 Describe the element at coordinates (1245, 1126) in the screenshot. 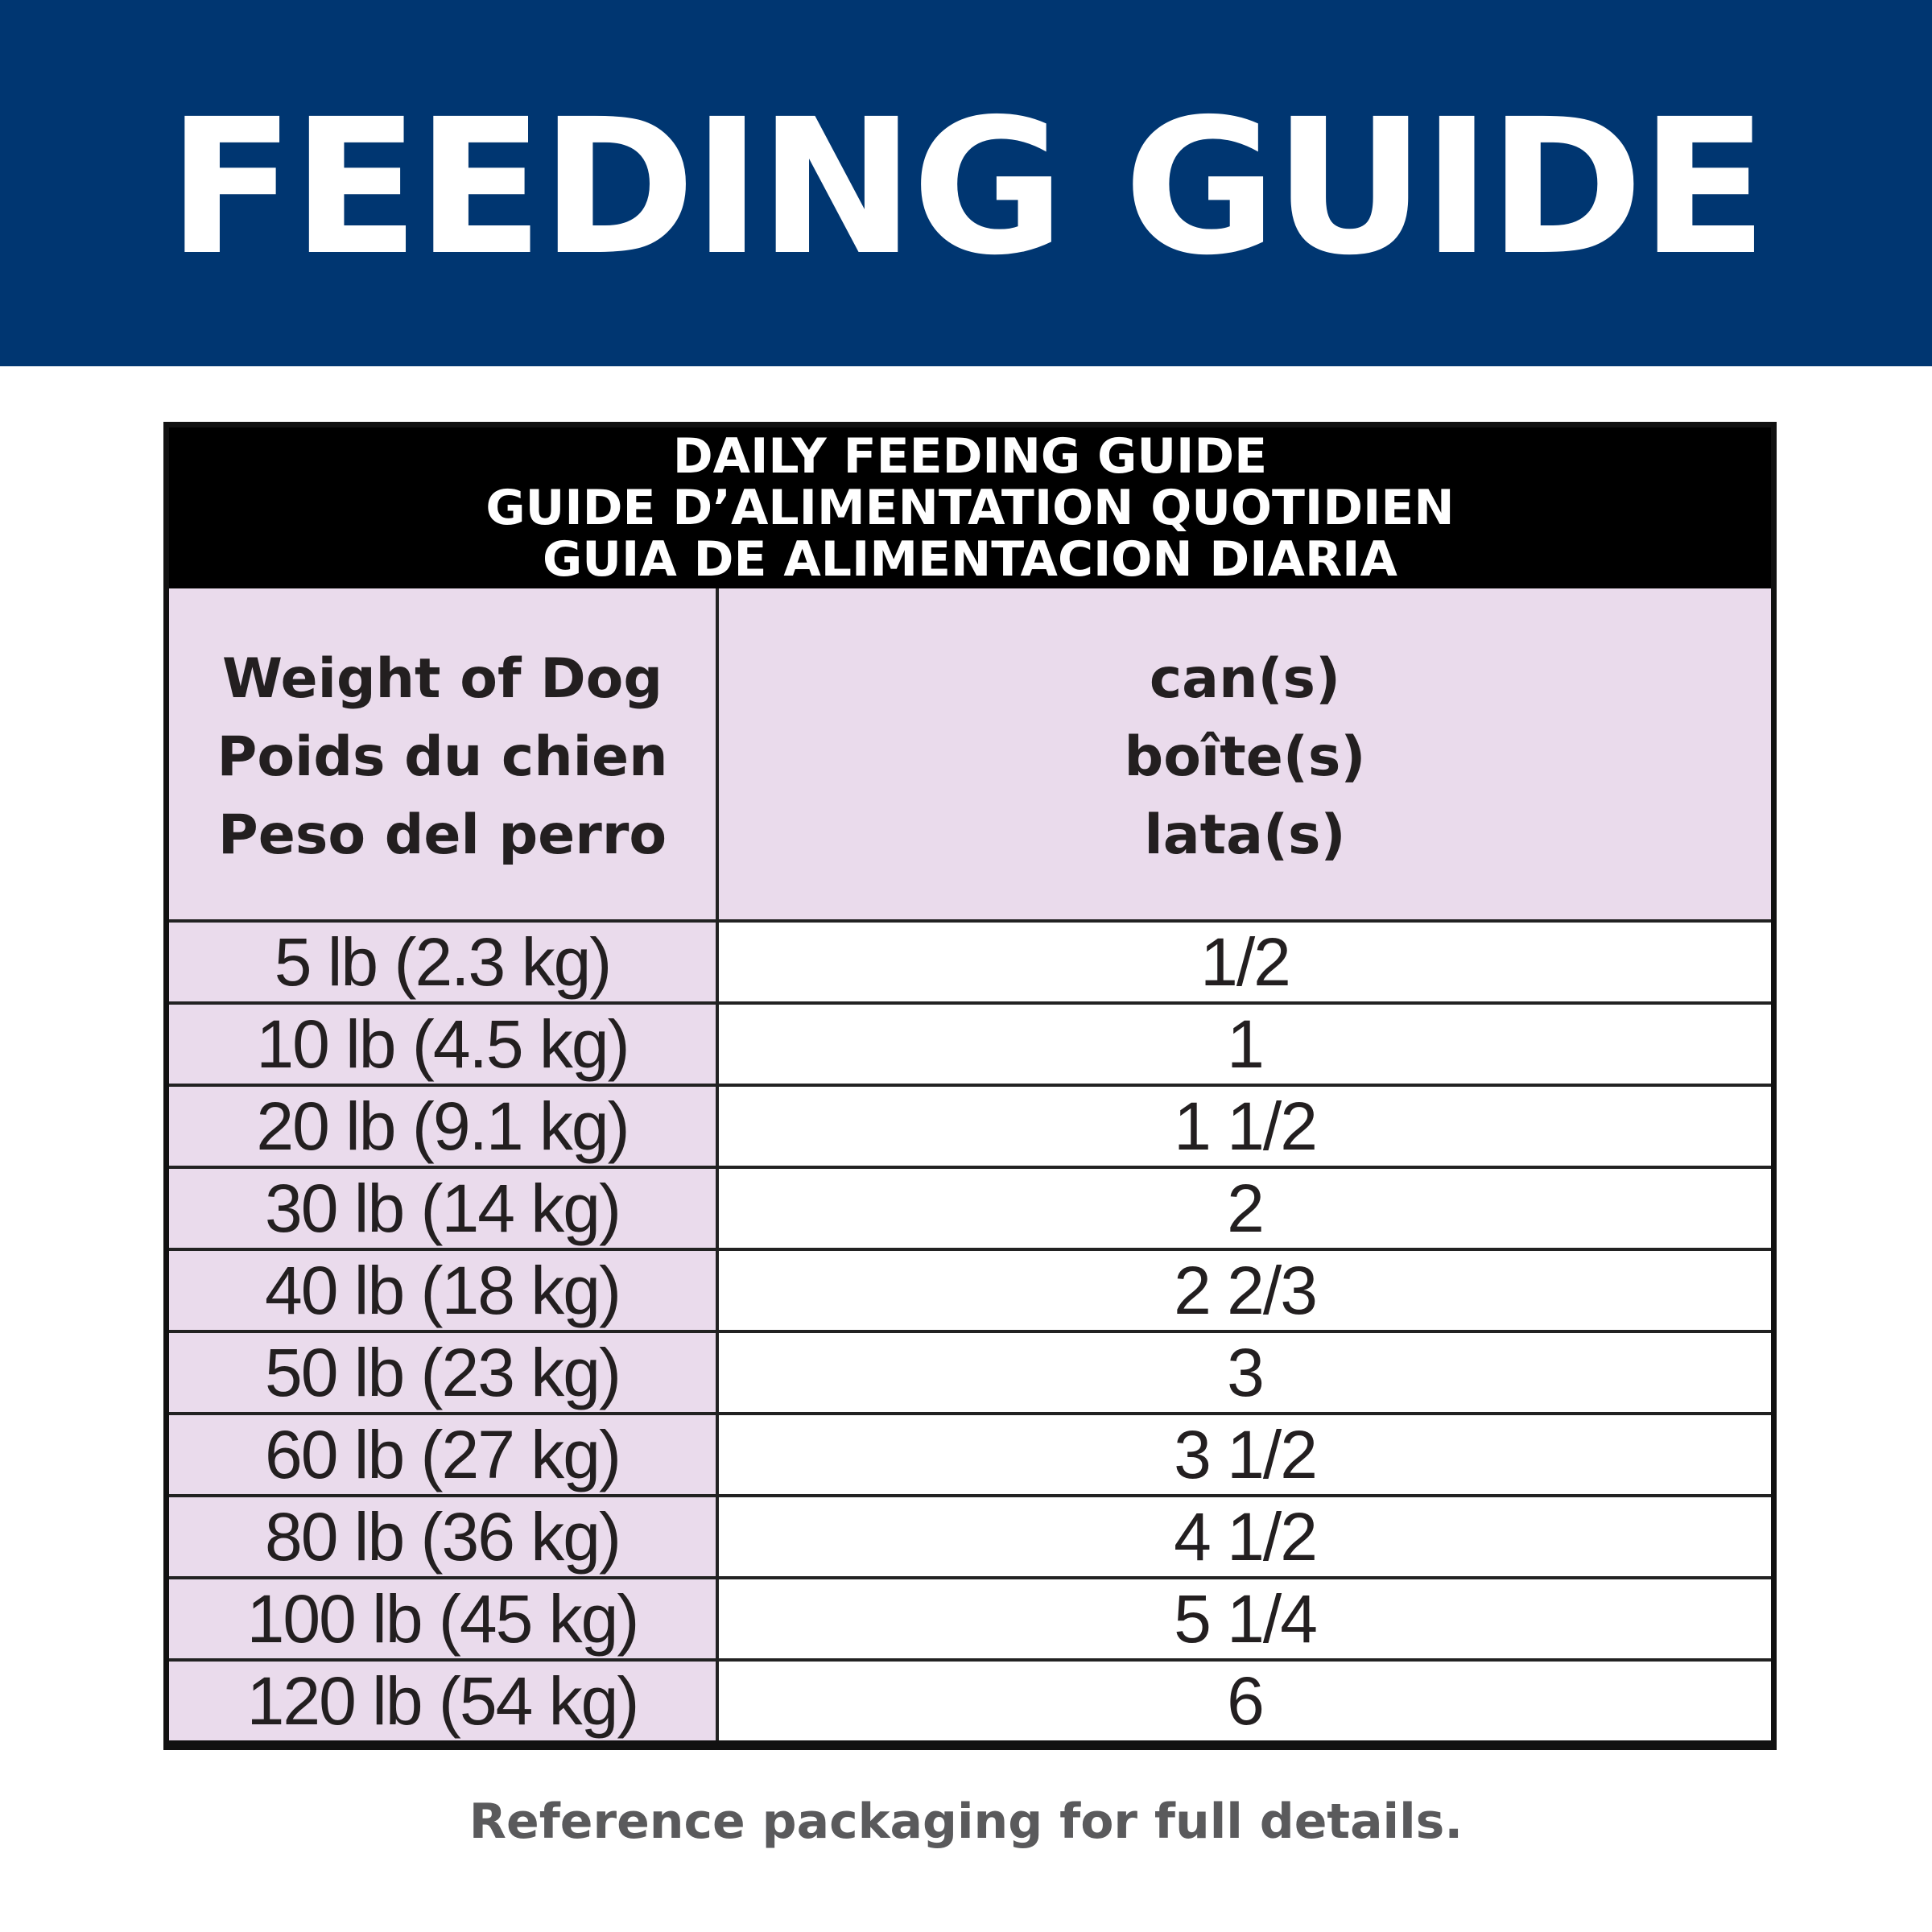

I see `cans-cell: 1 1/2` at that location.